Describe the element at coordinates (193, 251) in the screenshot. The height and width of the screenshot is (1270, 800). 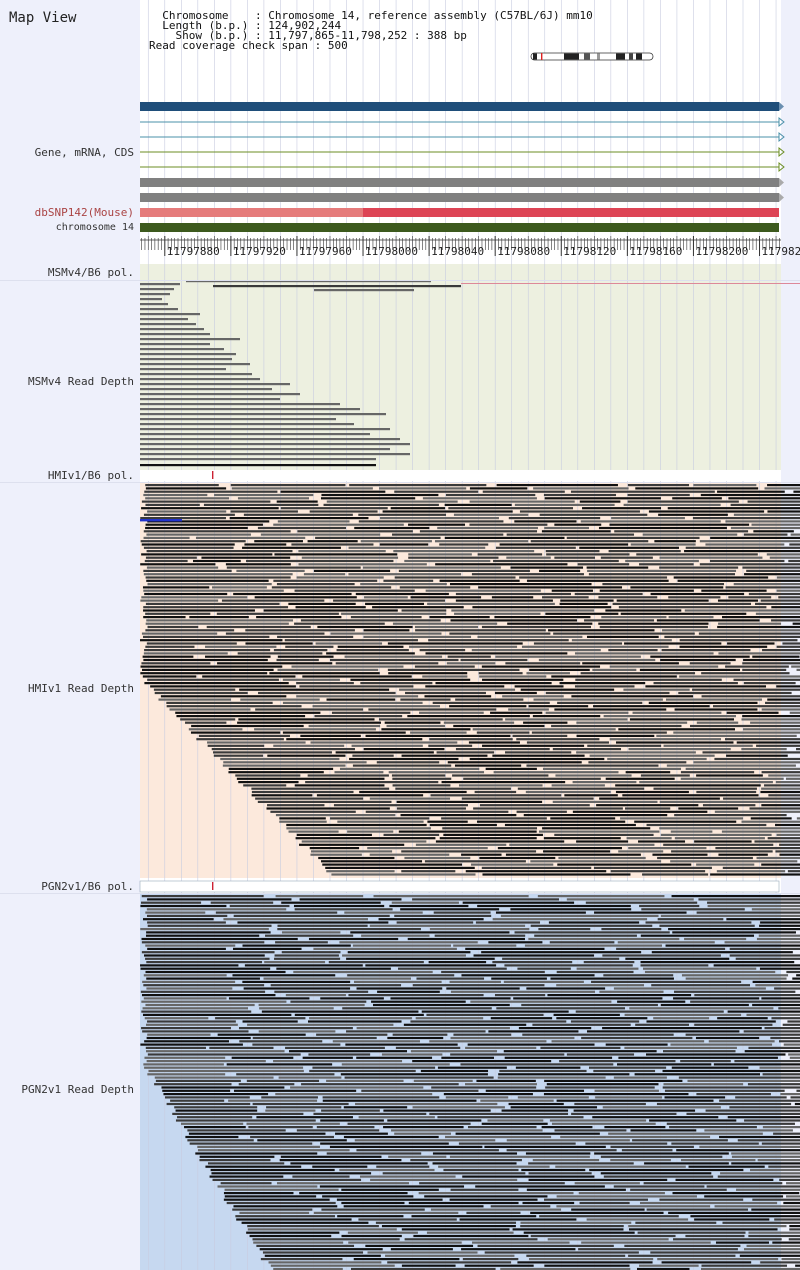
I see `axis-tick-label: 11797880` at that location.